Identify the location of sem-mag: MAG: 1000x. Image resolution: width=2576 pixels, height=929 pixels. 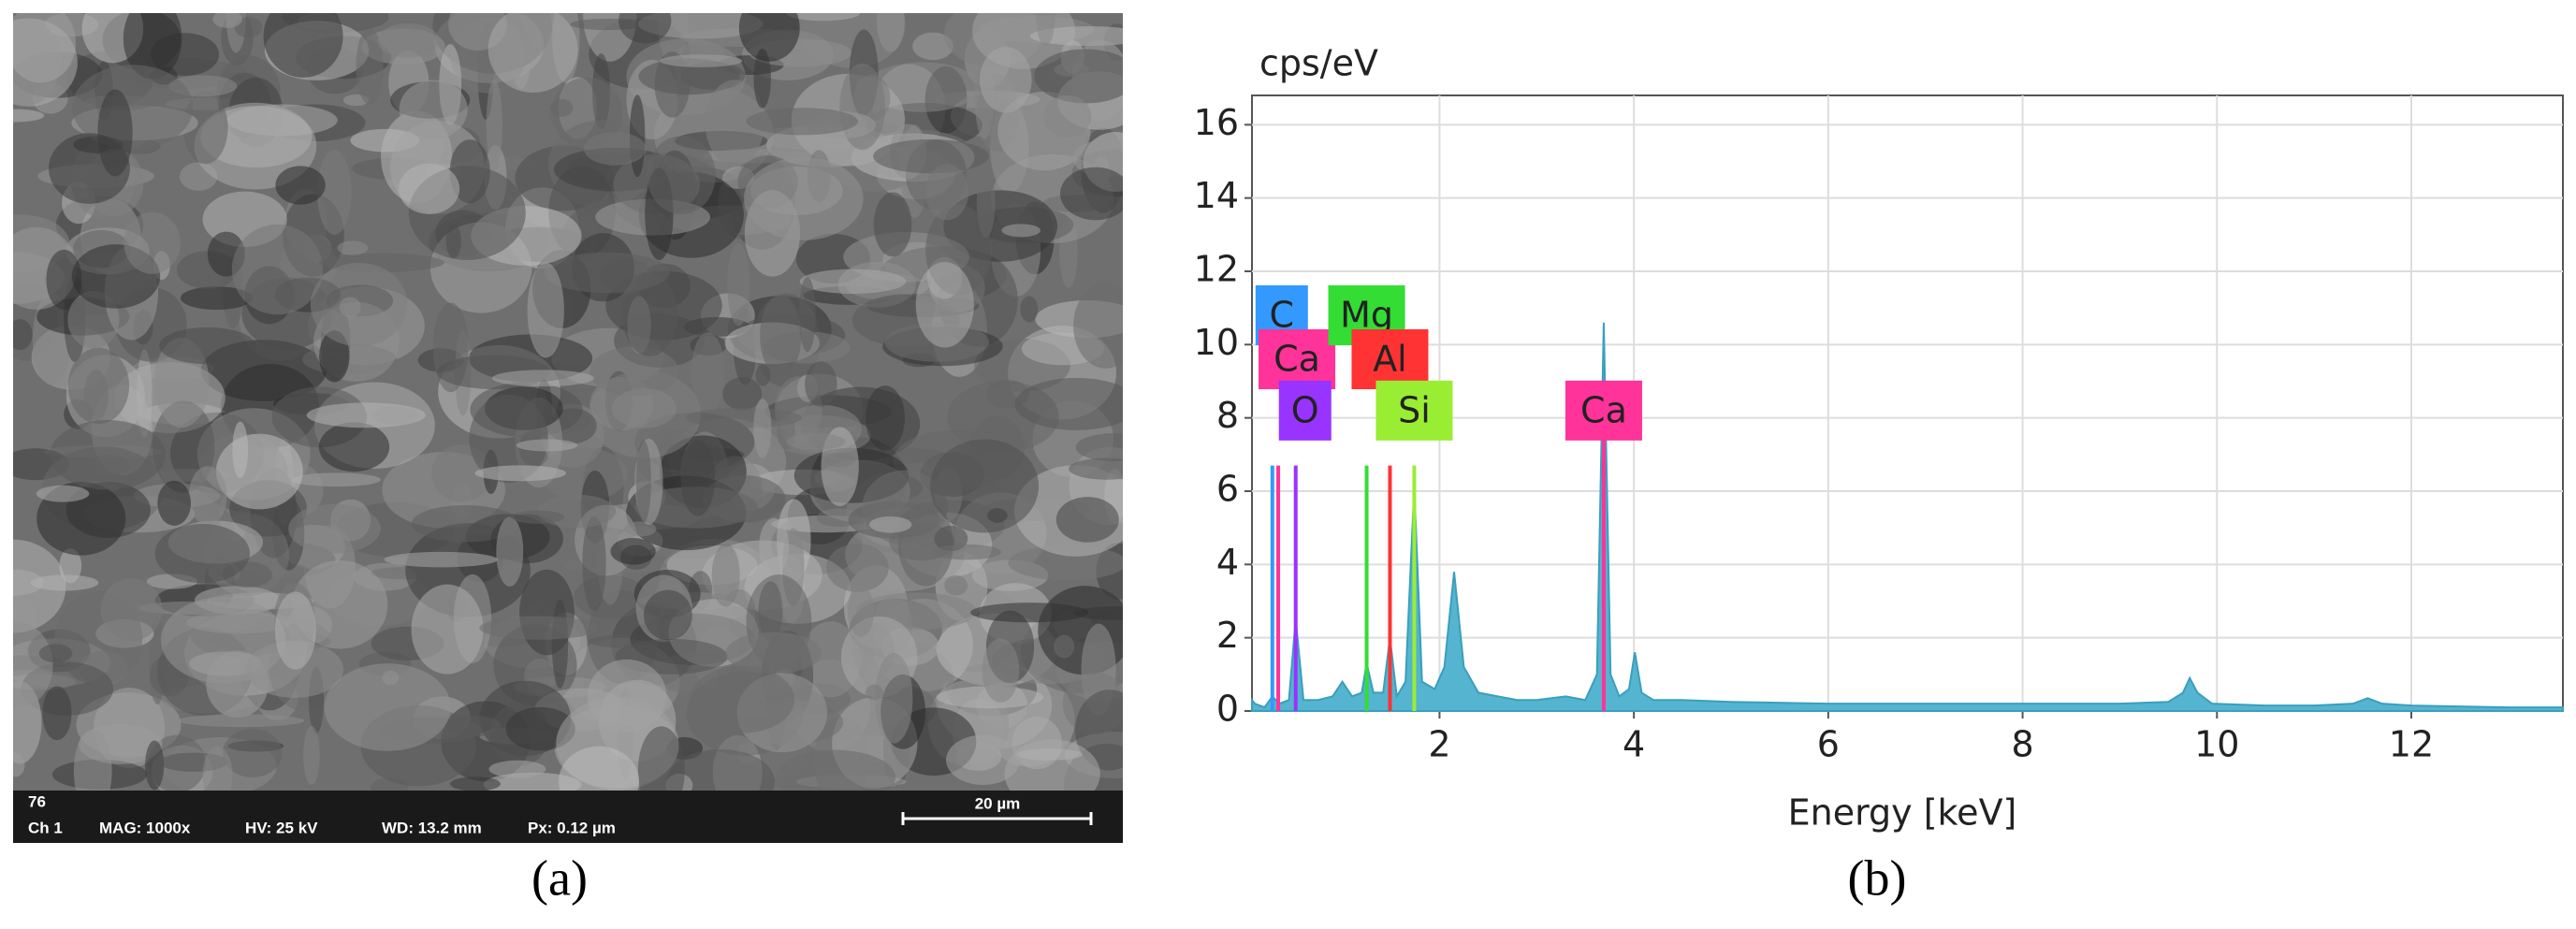
(145, 827).